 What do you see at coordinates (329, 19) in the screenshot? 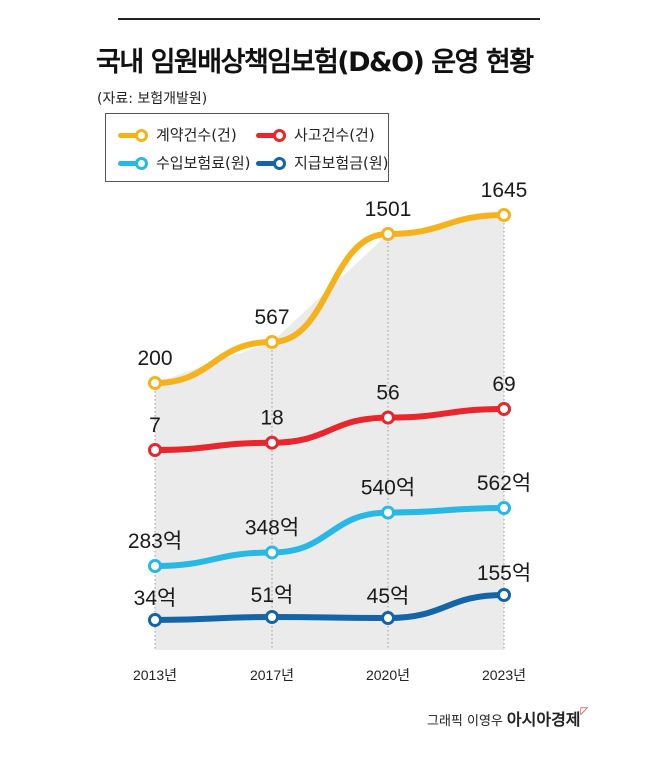
I see `top-rule` at bounding box center [329, 19].